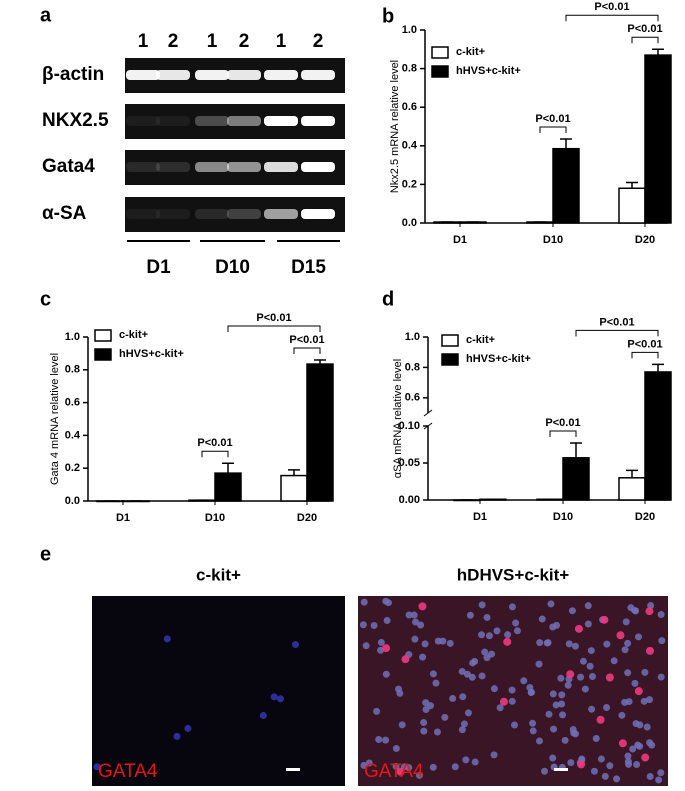  I want to click on legend-label: hHVS+c-kit+, so click(488, 71).